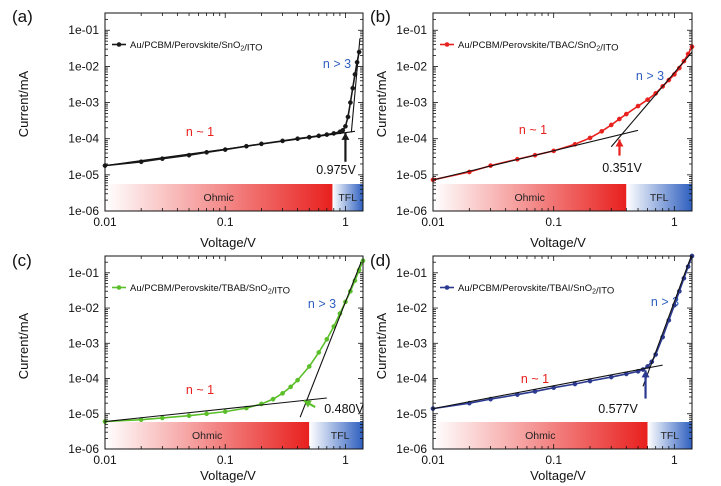 This screenshot has height=486, width=721. I want to click on legend: Au/PCBM/Perovskite/TBAB/SnO2/ITO, so click(201, 290).